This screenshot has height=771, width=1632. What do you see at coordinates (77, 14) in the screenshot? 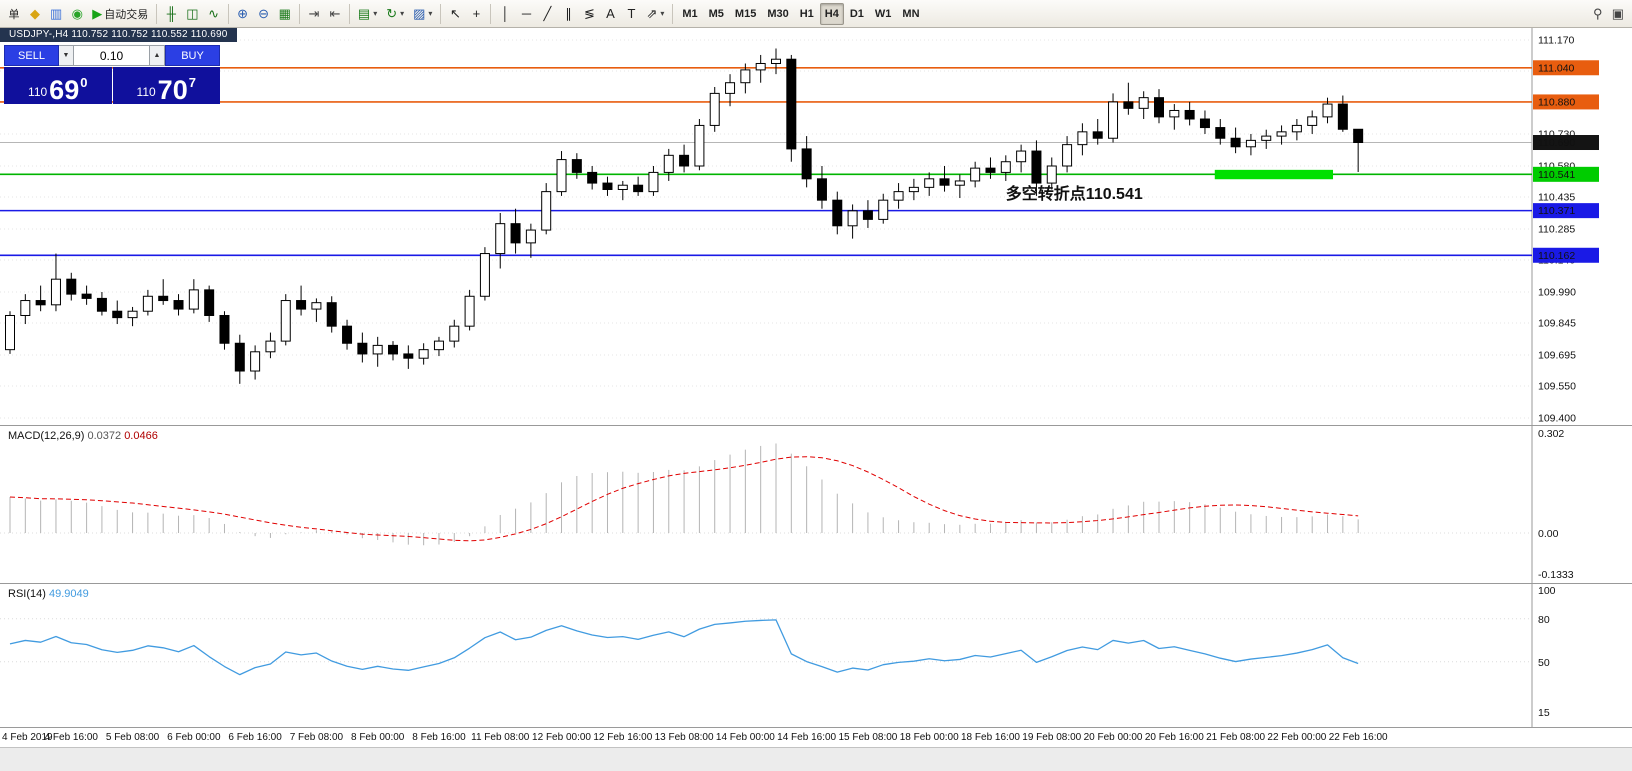
I see `info-button: ◉` at bounding box center [77, 14].